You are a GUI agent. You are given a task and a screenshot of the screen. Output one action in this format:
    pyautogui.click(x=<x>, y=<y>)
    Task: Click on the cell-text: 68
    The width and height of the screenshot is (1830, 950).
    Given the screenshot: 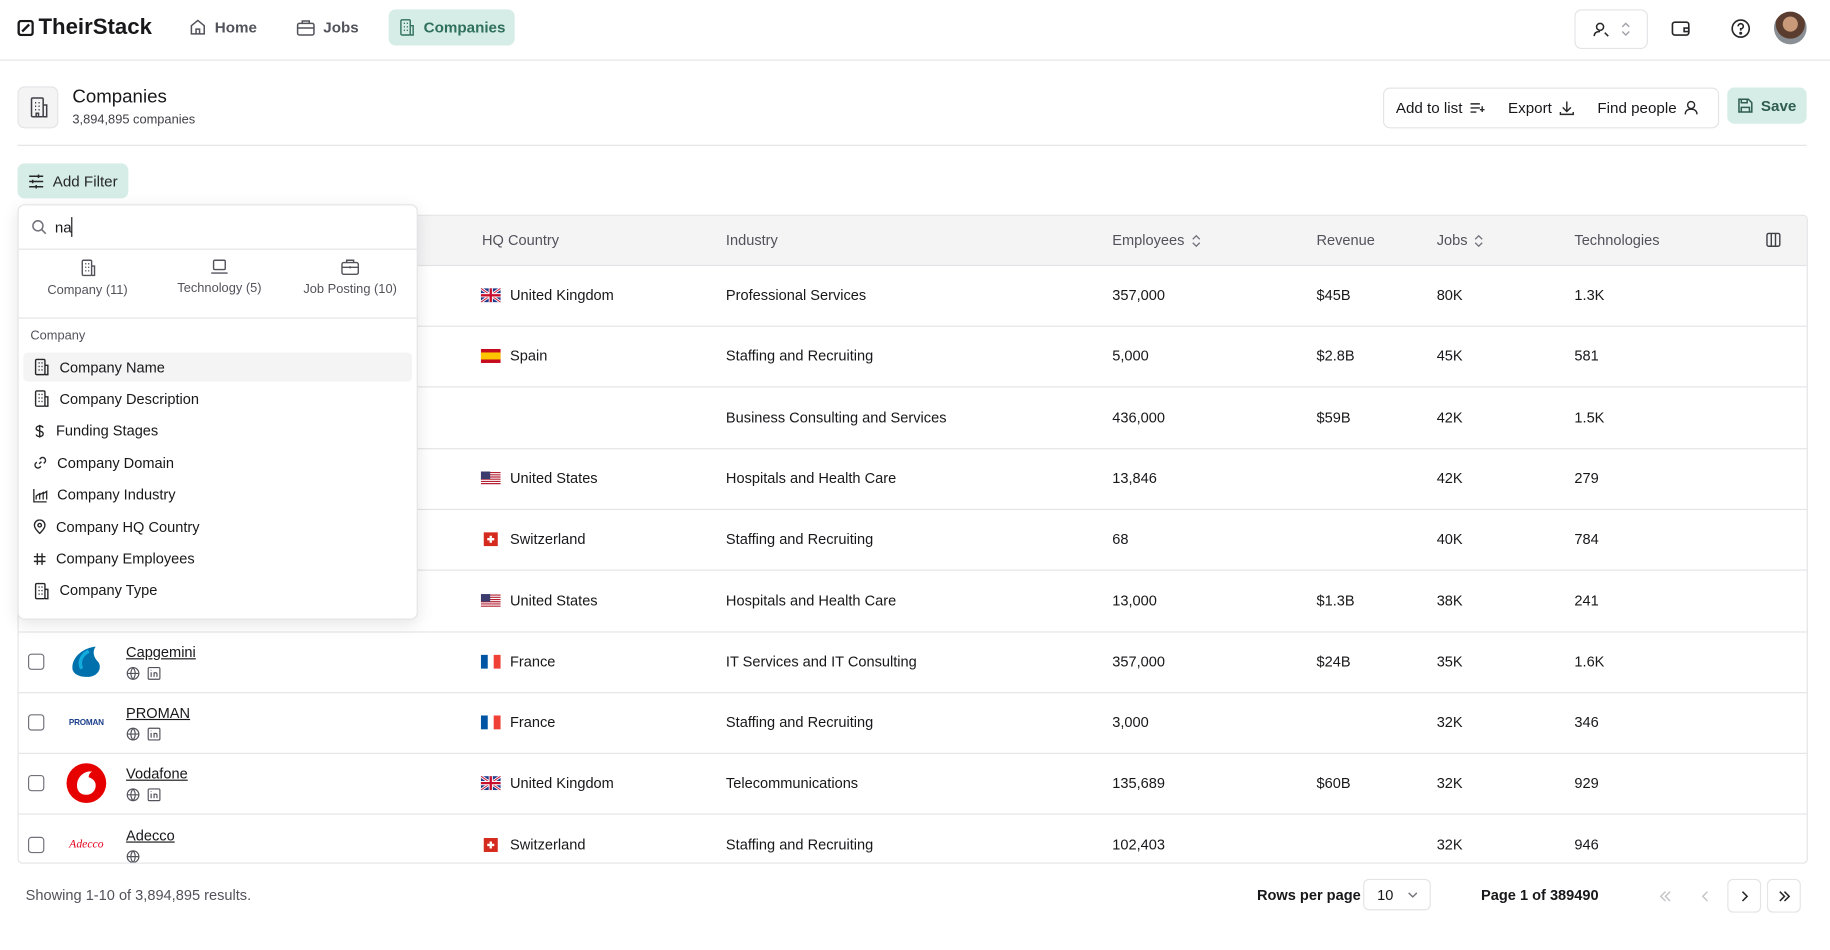 What is the action you would take?
    pyautogui.click(x=1120, y=539)
    